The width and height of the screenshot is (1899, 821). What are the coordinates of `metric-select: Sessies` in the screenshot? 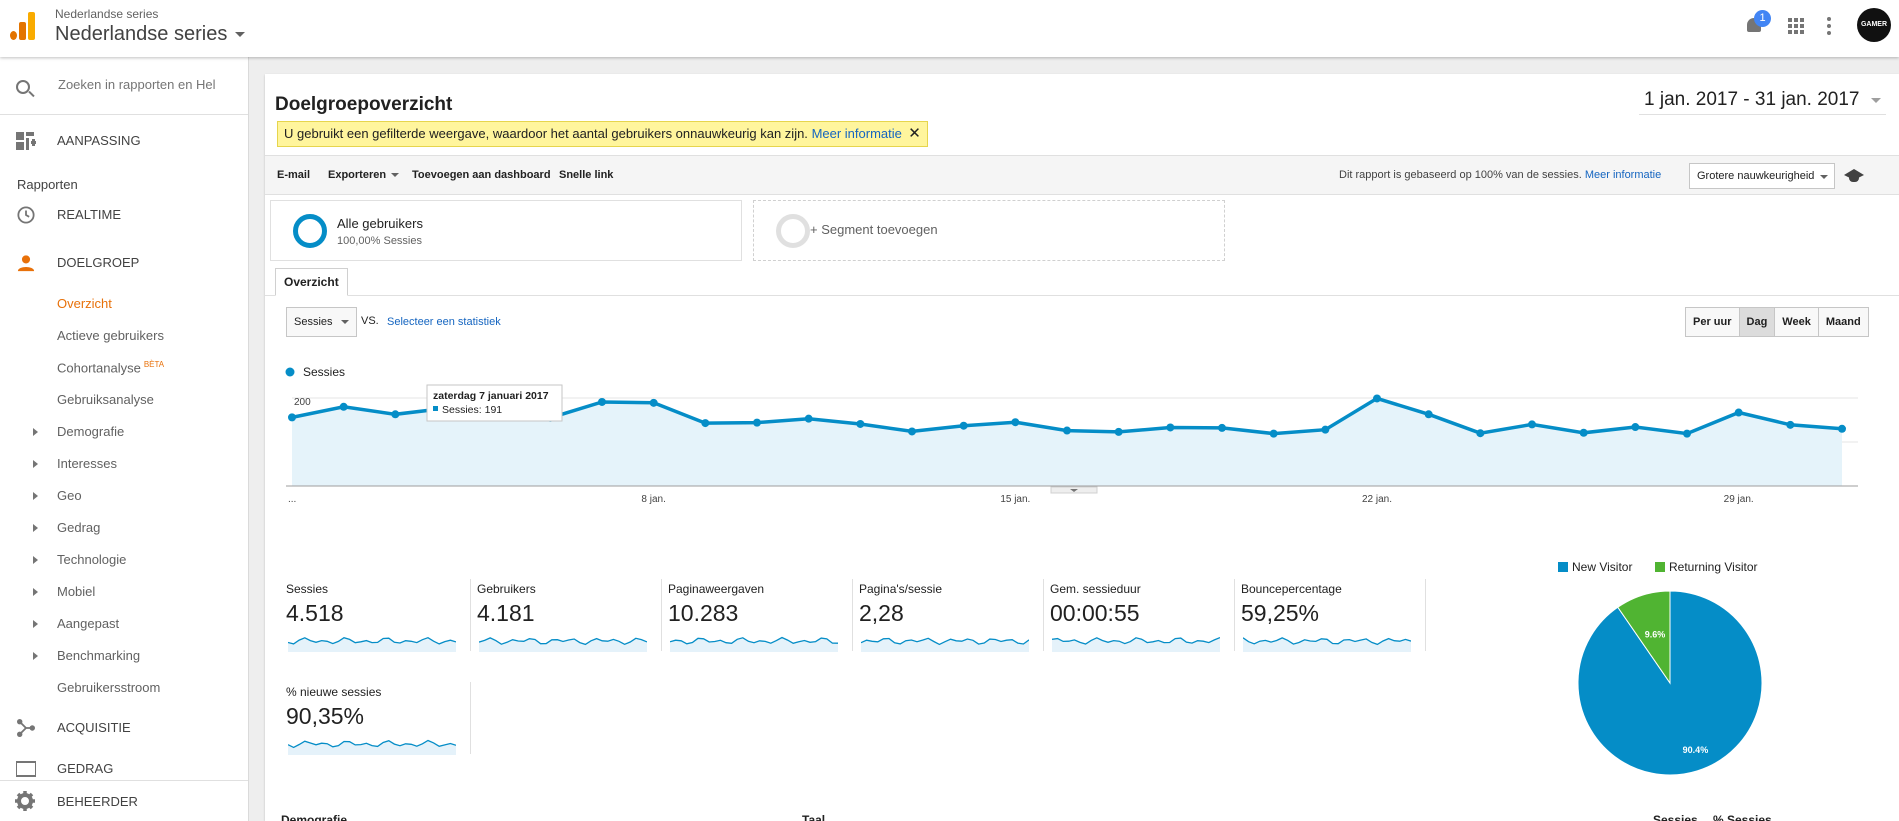 It's located at (321, 322).